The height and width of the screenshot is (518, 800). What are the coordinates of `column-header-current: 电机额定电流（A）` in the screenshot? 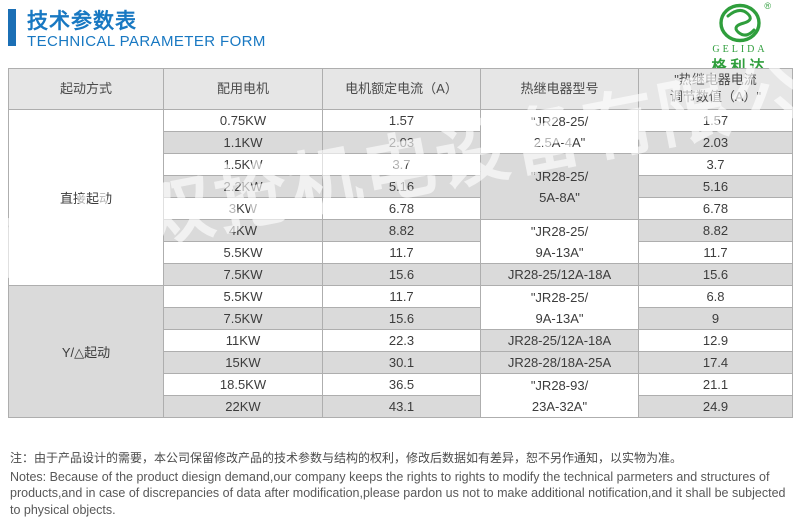 It's located at (401, 89).